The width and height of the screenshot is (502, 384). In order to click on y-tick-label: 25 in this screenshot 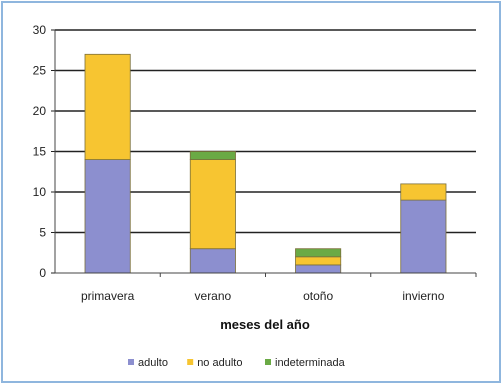, I will do `click(40, 71)`.